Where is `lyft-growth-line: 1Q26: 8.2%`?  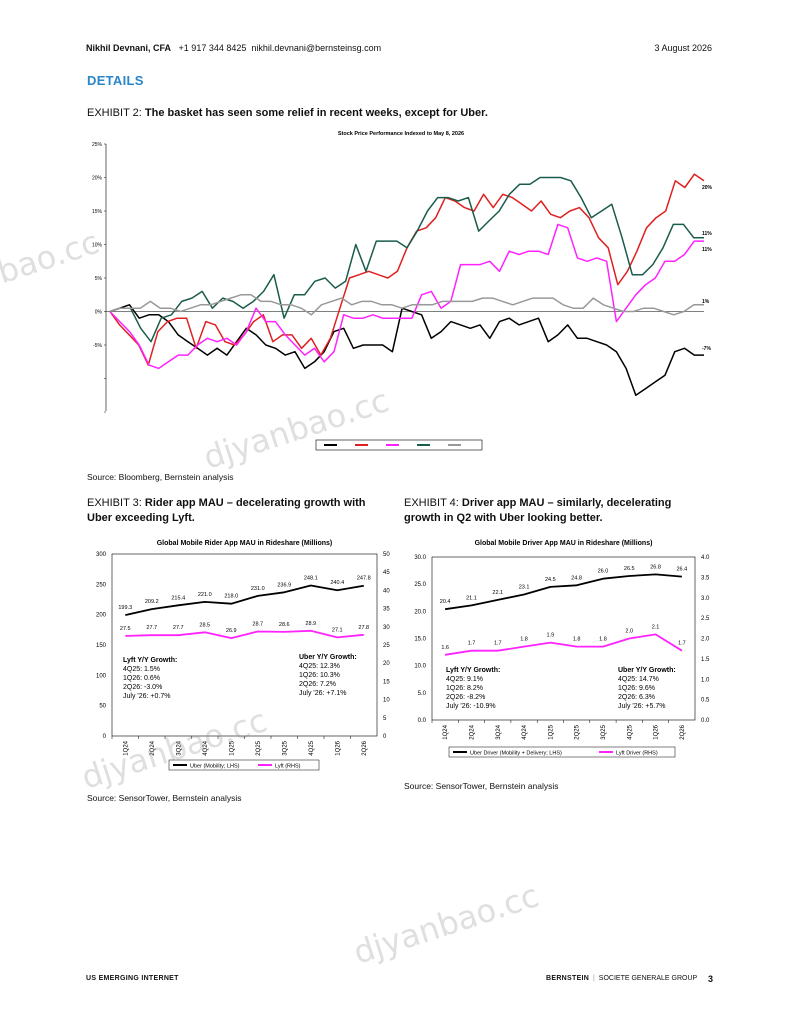
lyft-growth-line: 1Q26: 8.2% is located at coordinates (464, 688).